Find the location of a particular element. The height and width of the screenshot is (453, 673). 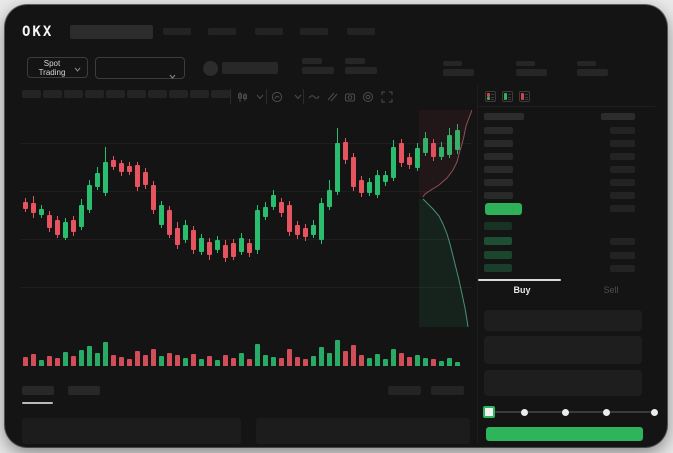

bid-row-placeholder is located at coordinates (498, 255).